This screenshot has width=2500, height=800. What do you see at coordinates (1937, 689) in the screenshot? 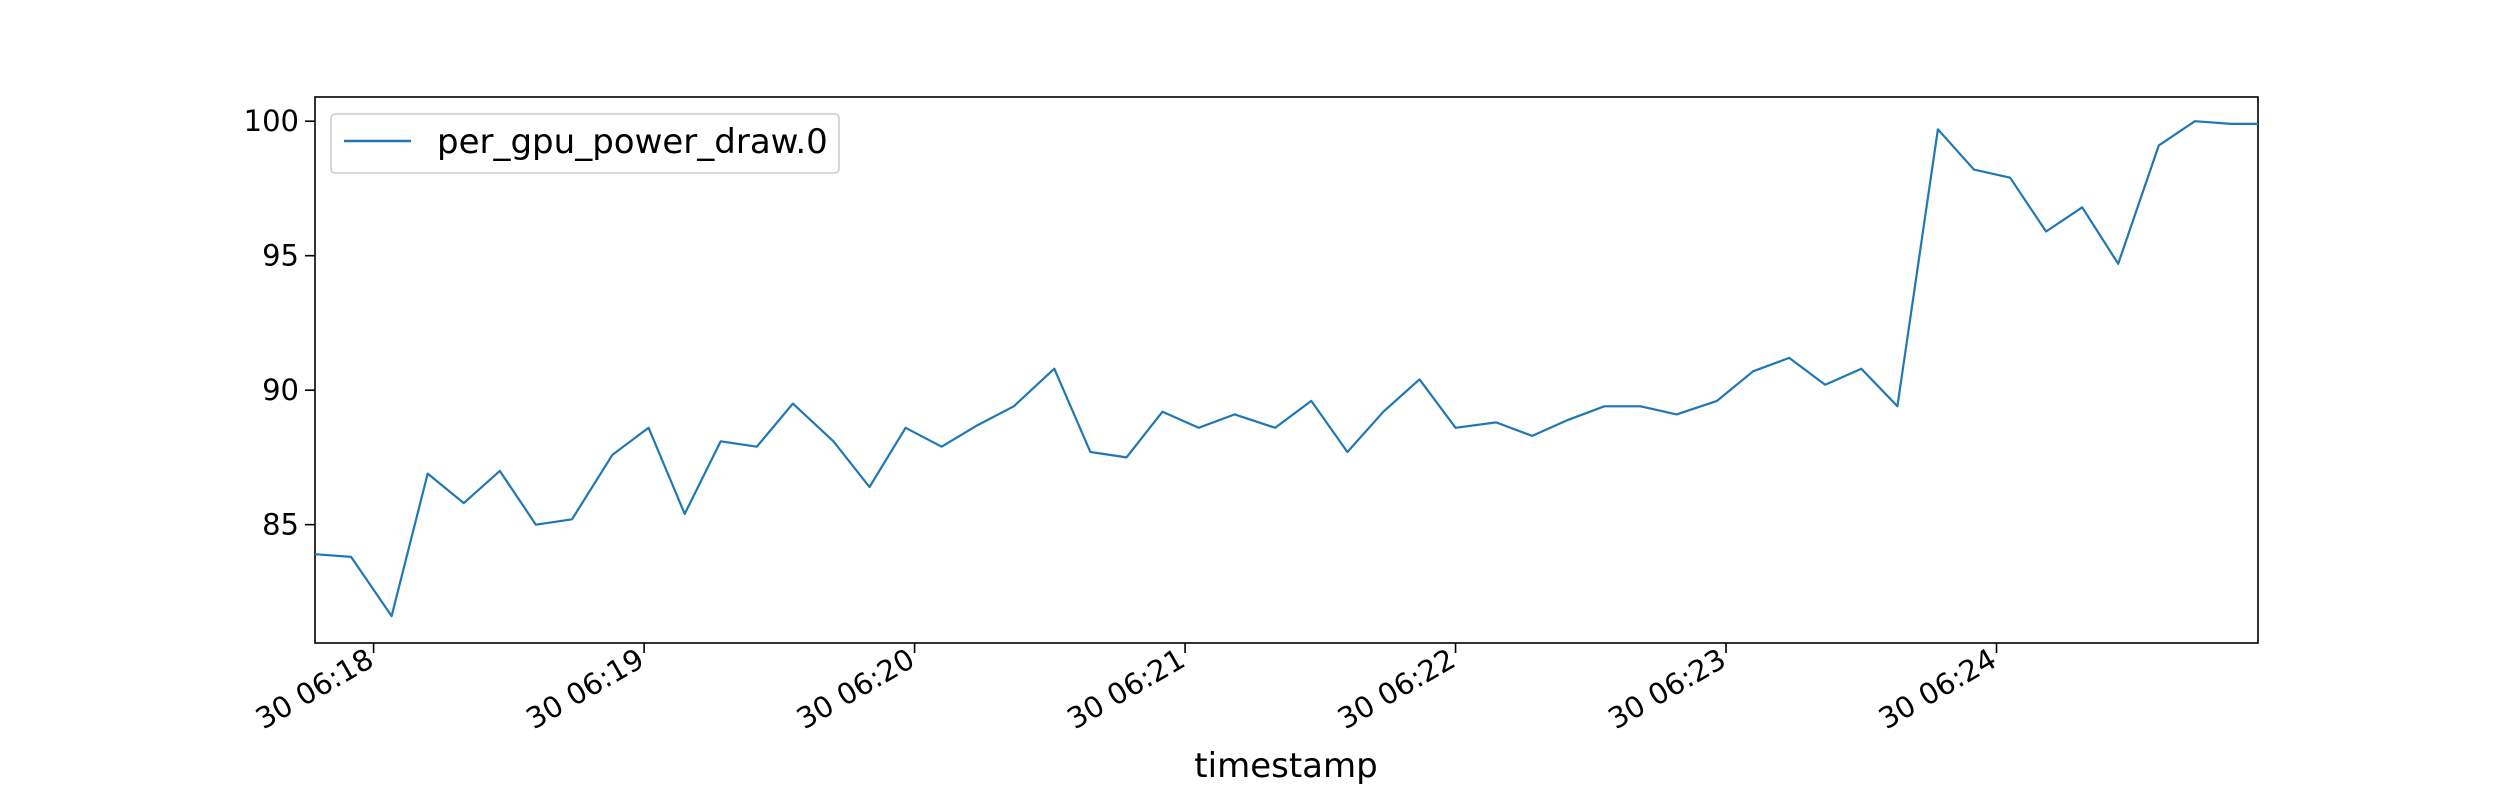
I see `x-tick-label: 30 06:24` at bounding box center [1937, 689].